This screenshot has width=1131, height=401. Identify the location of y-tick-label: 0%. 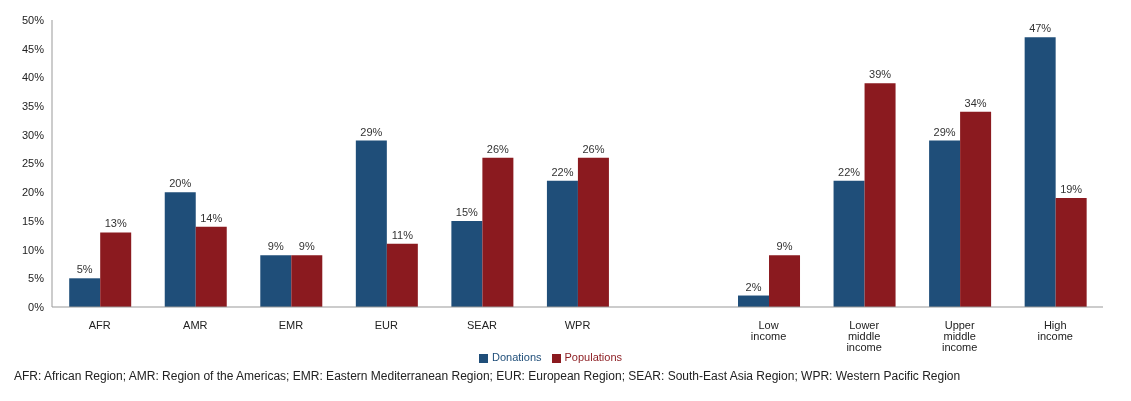
(36, 306).